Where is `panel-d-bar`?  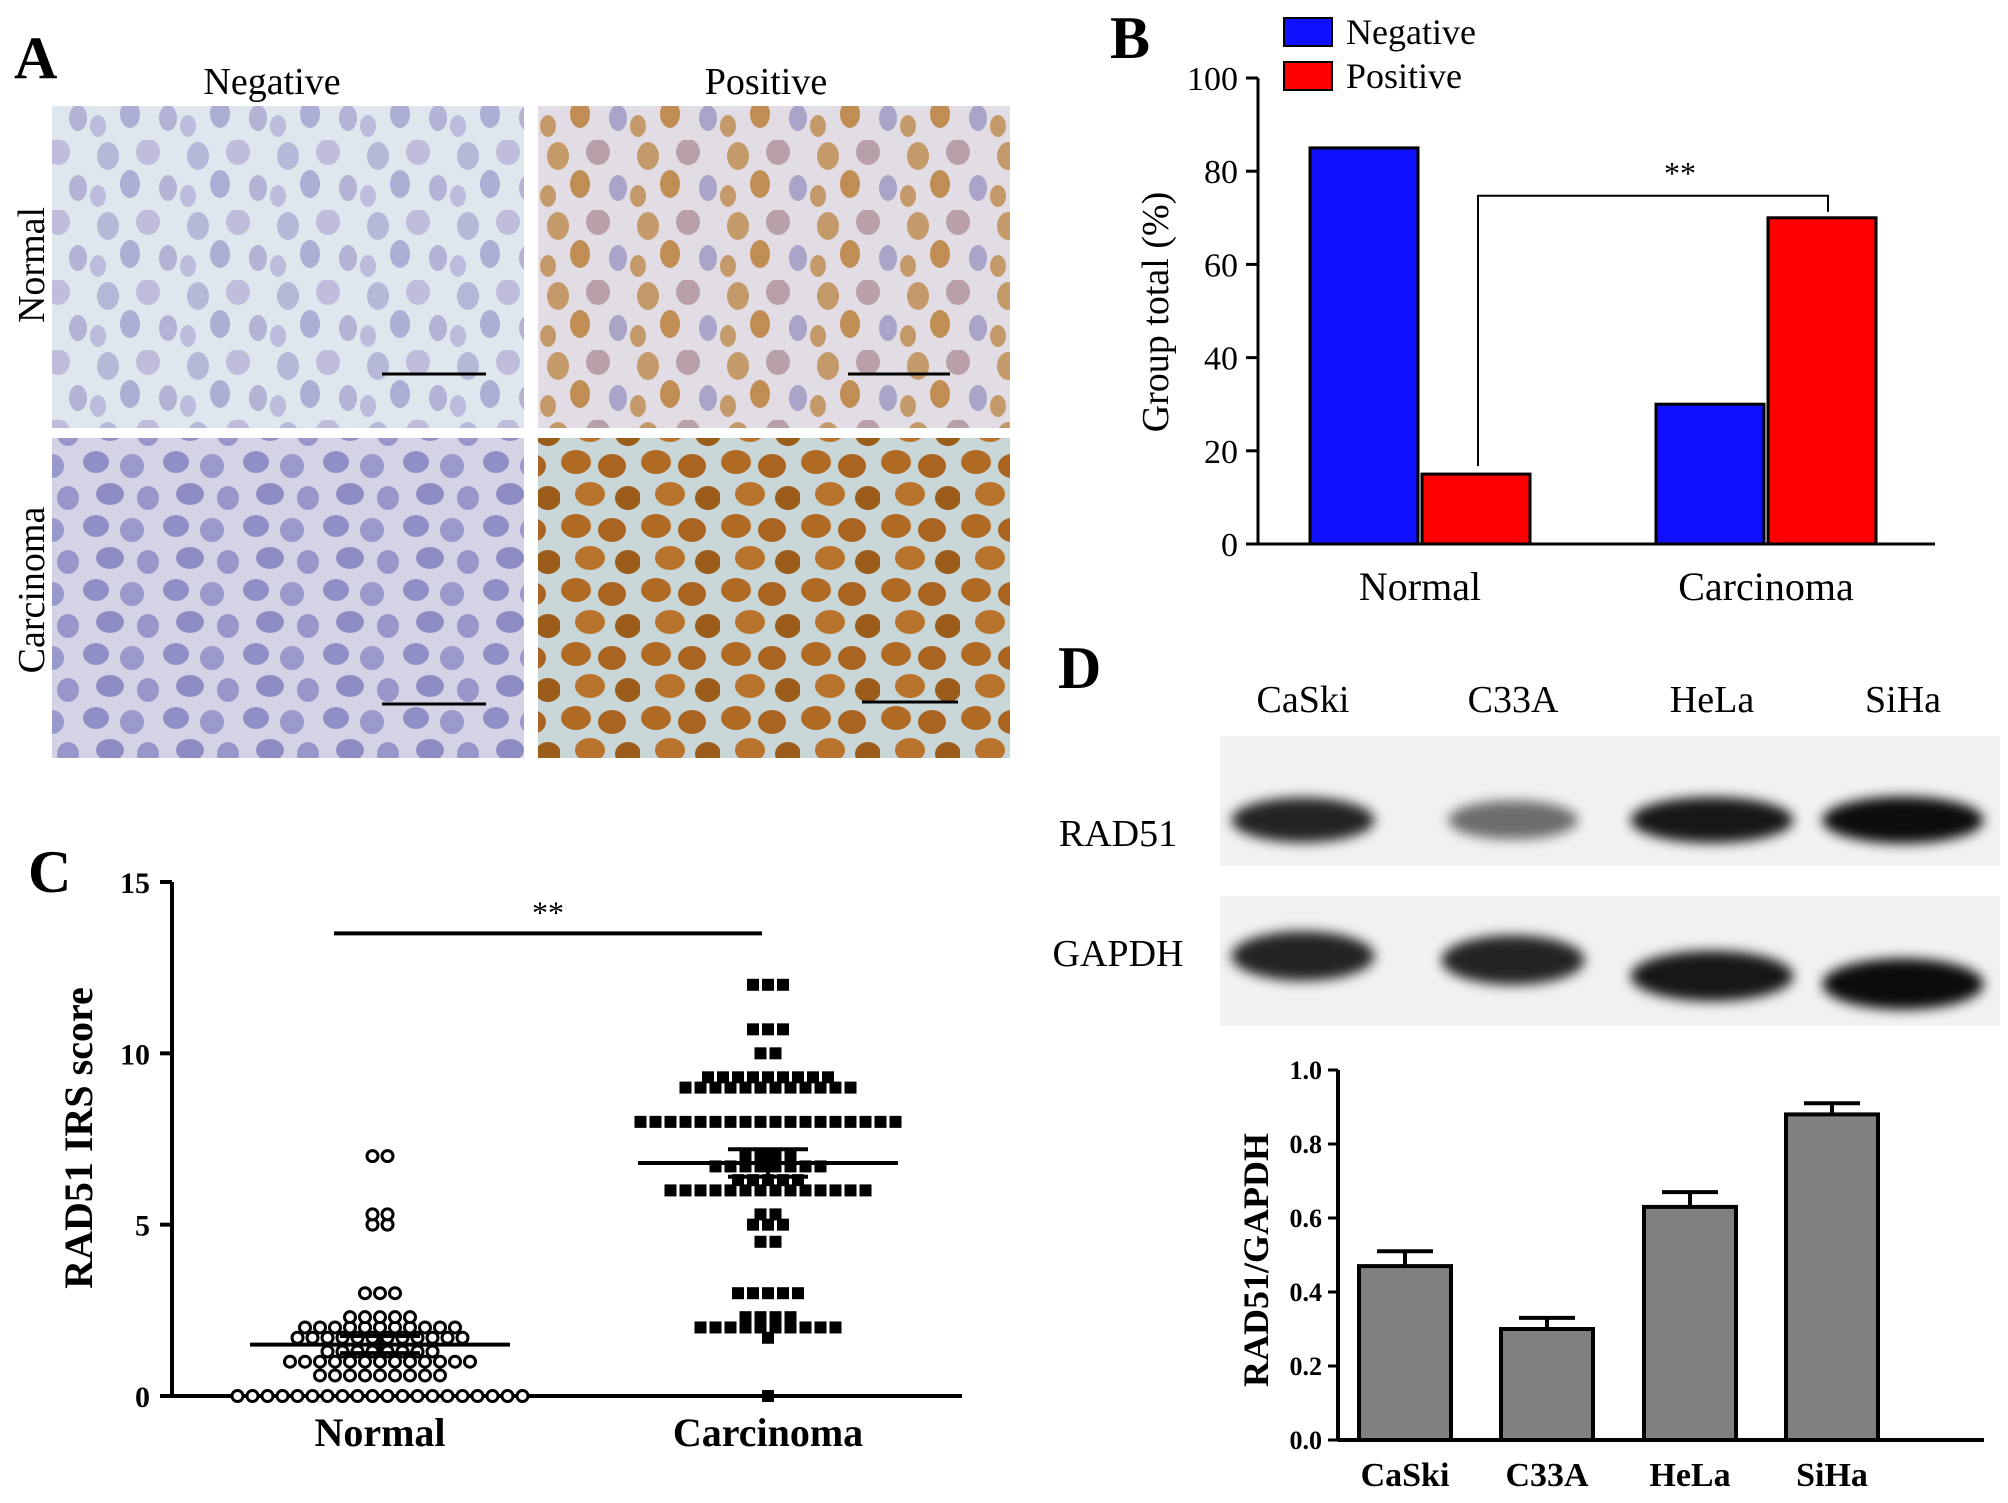
panel-d-bar is located at coordinates (1832, 1277).